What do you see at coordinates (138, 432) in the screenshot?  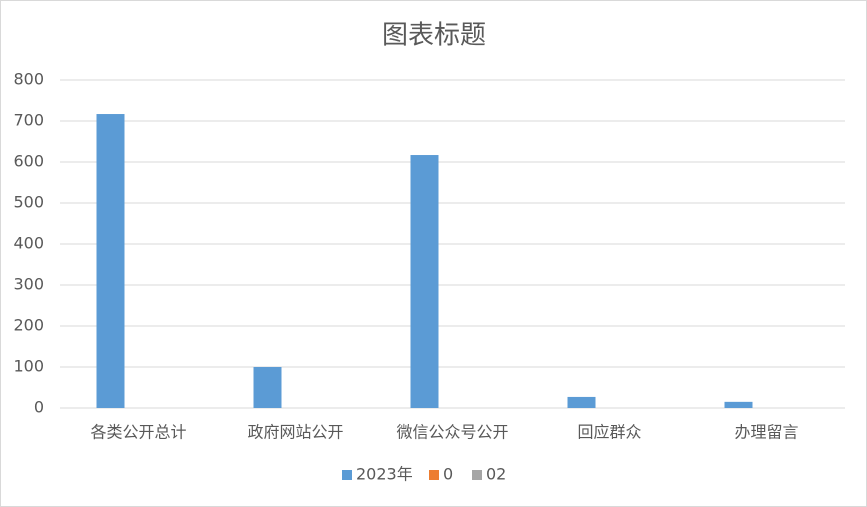 I see `x-tick-label: 各类公开总计` at bounding box center [138, 432].